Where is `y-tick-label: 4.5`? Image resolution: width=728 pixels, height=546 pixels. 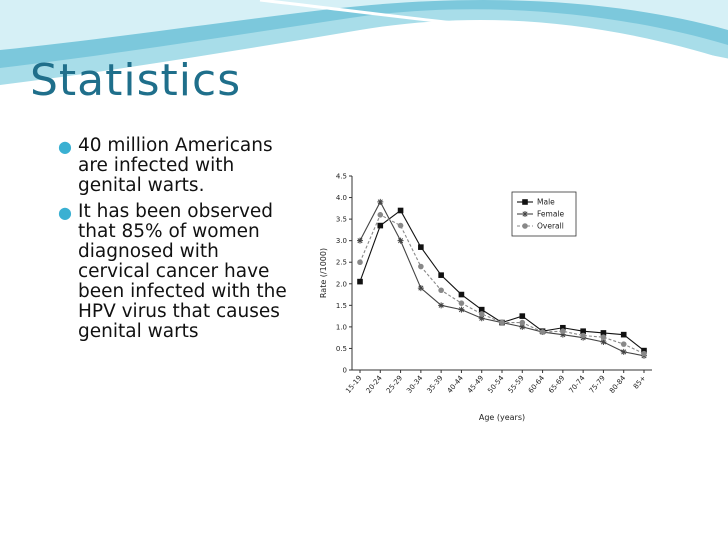 y-tick-label: 4.5 is located at coordinates (341, 177).